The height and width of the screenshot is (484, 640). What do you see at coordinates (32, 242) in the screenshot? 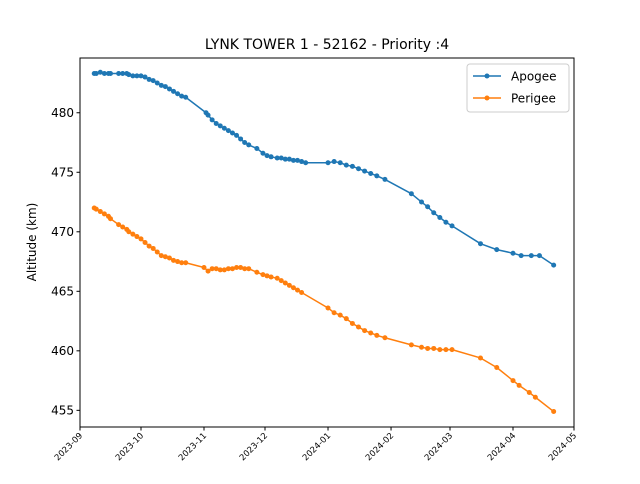
I see `y-axis-label: Altitude (km)` at bounding box center [32, 242].